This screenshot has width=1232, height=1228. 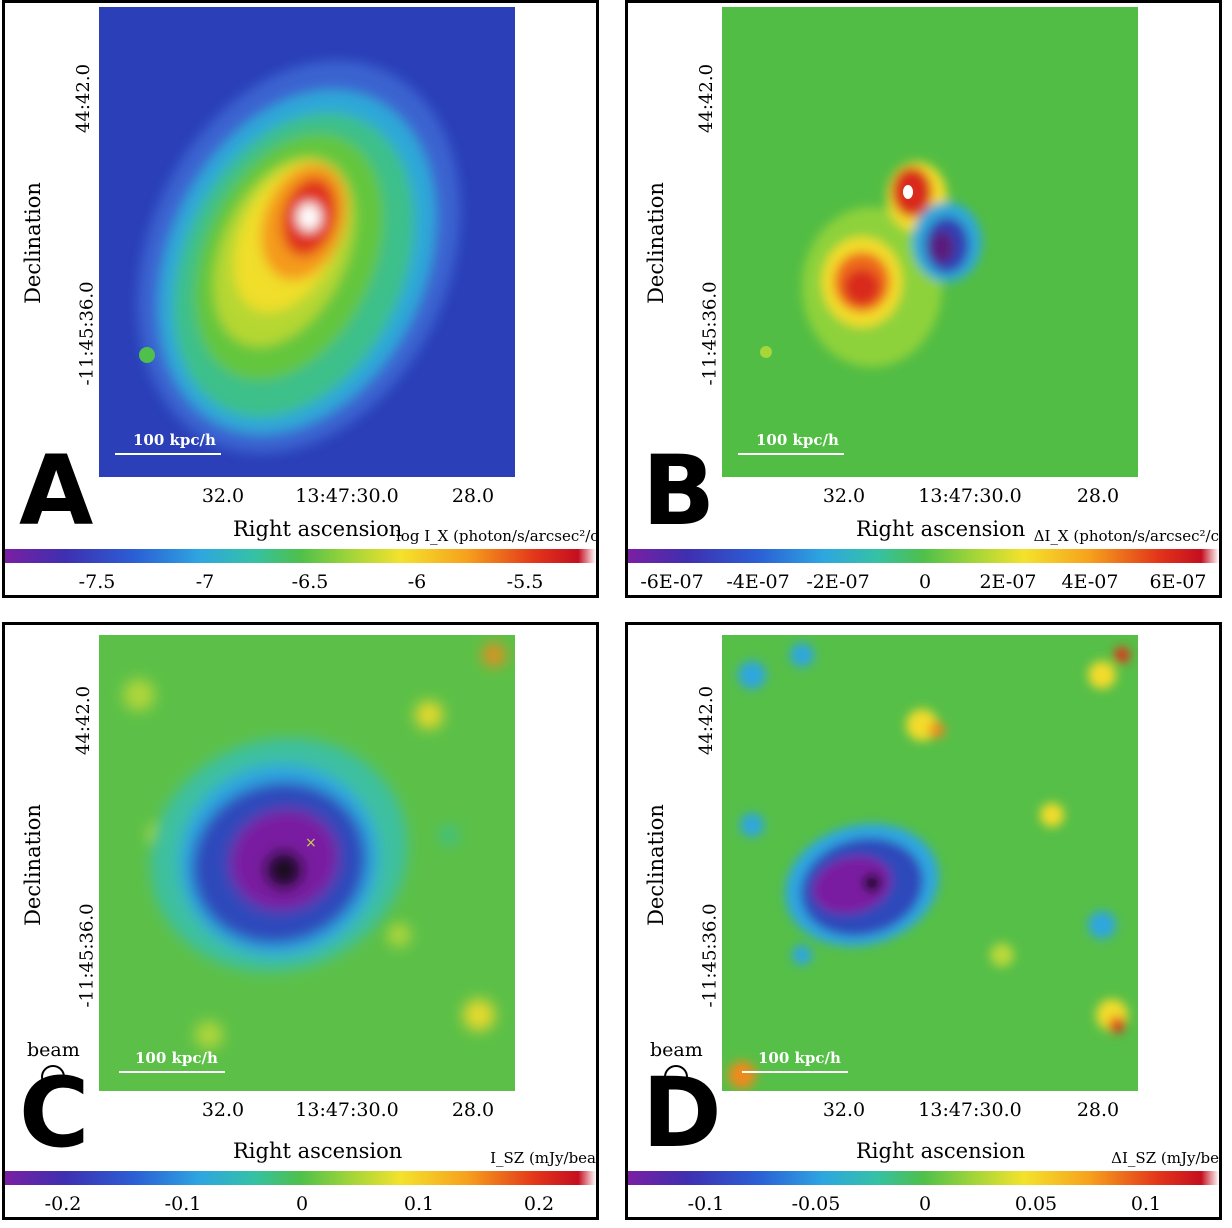 I want to click on xray-residual-map, so click(x=930, y=242).